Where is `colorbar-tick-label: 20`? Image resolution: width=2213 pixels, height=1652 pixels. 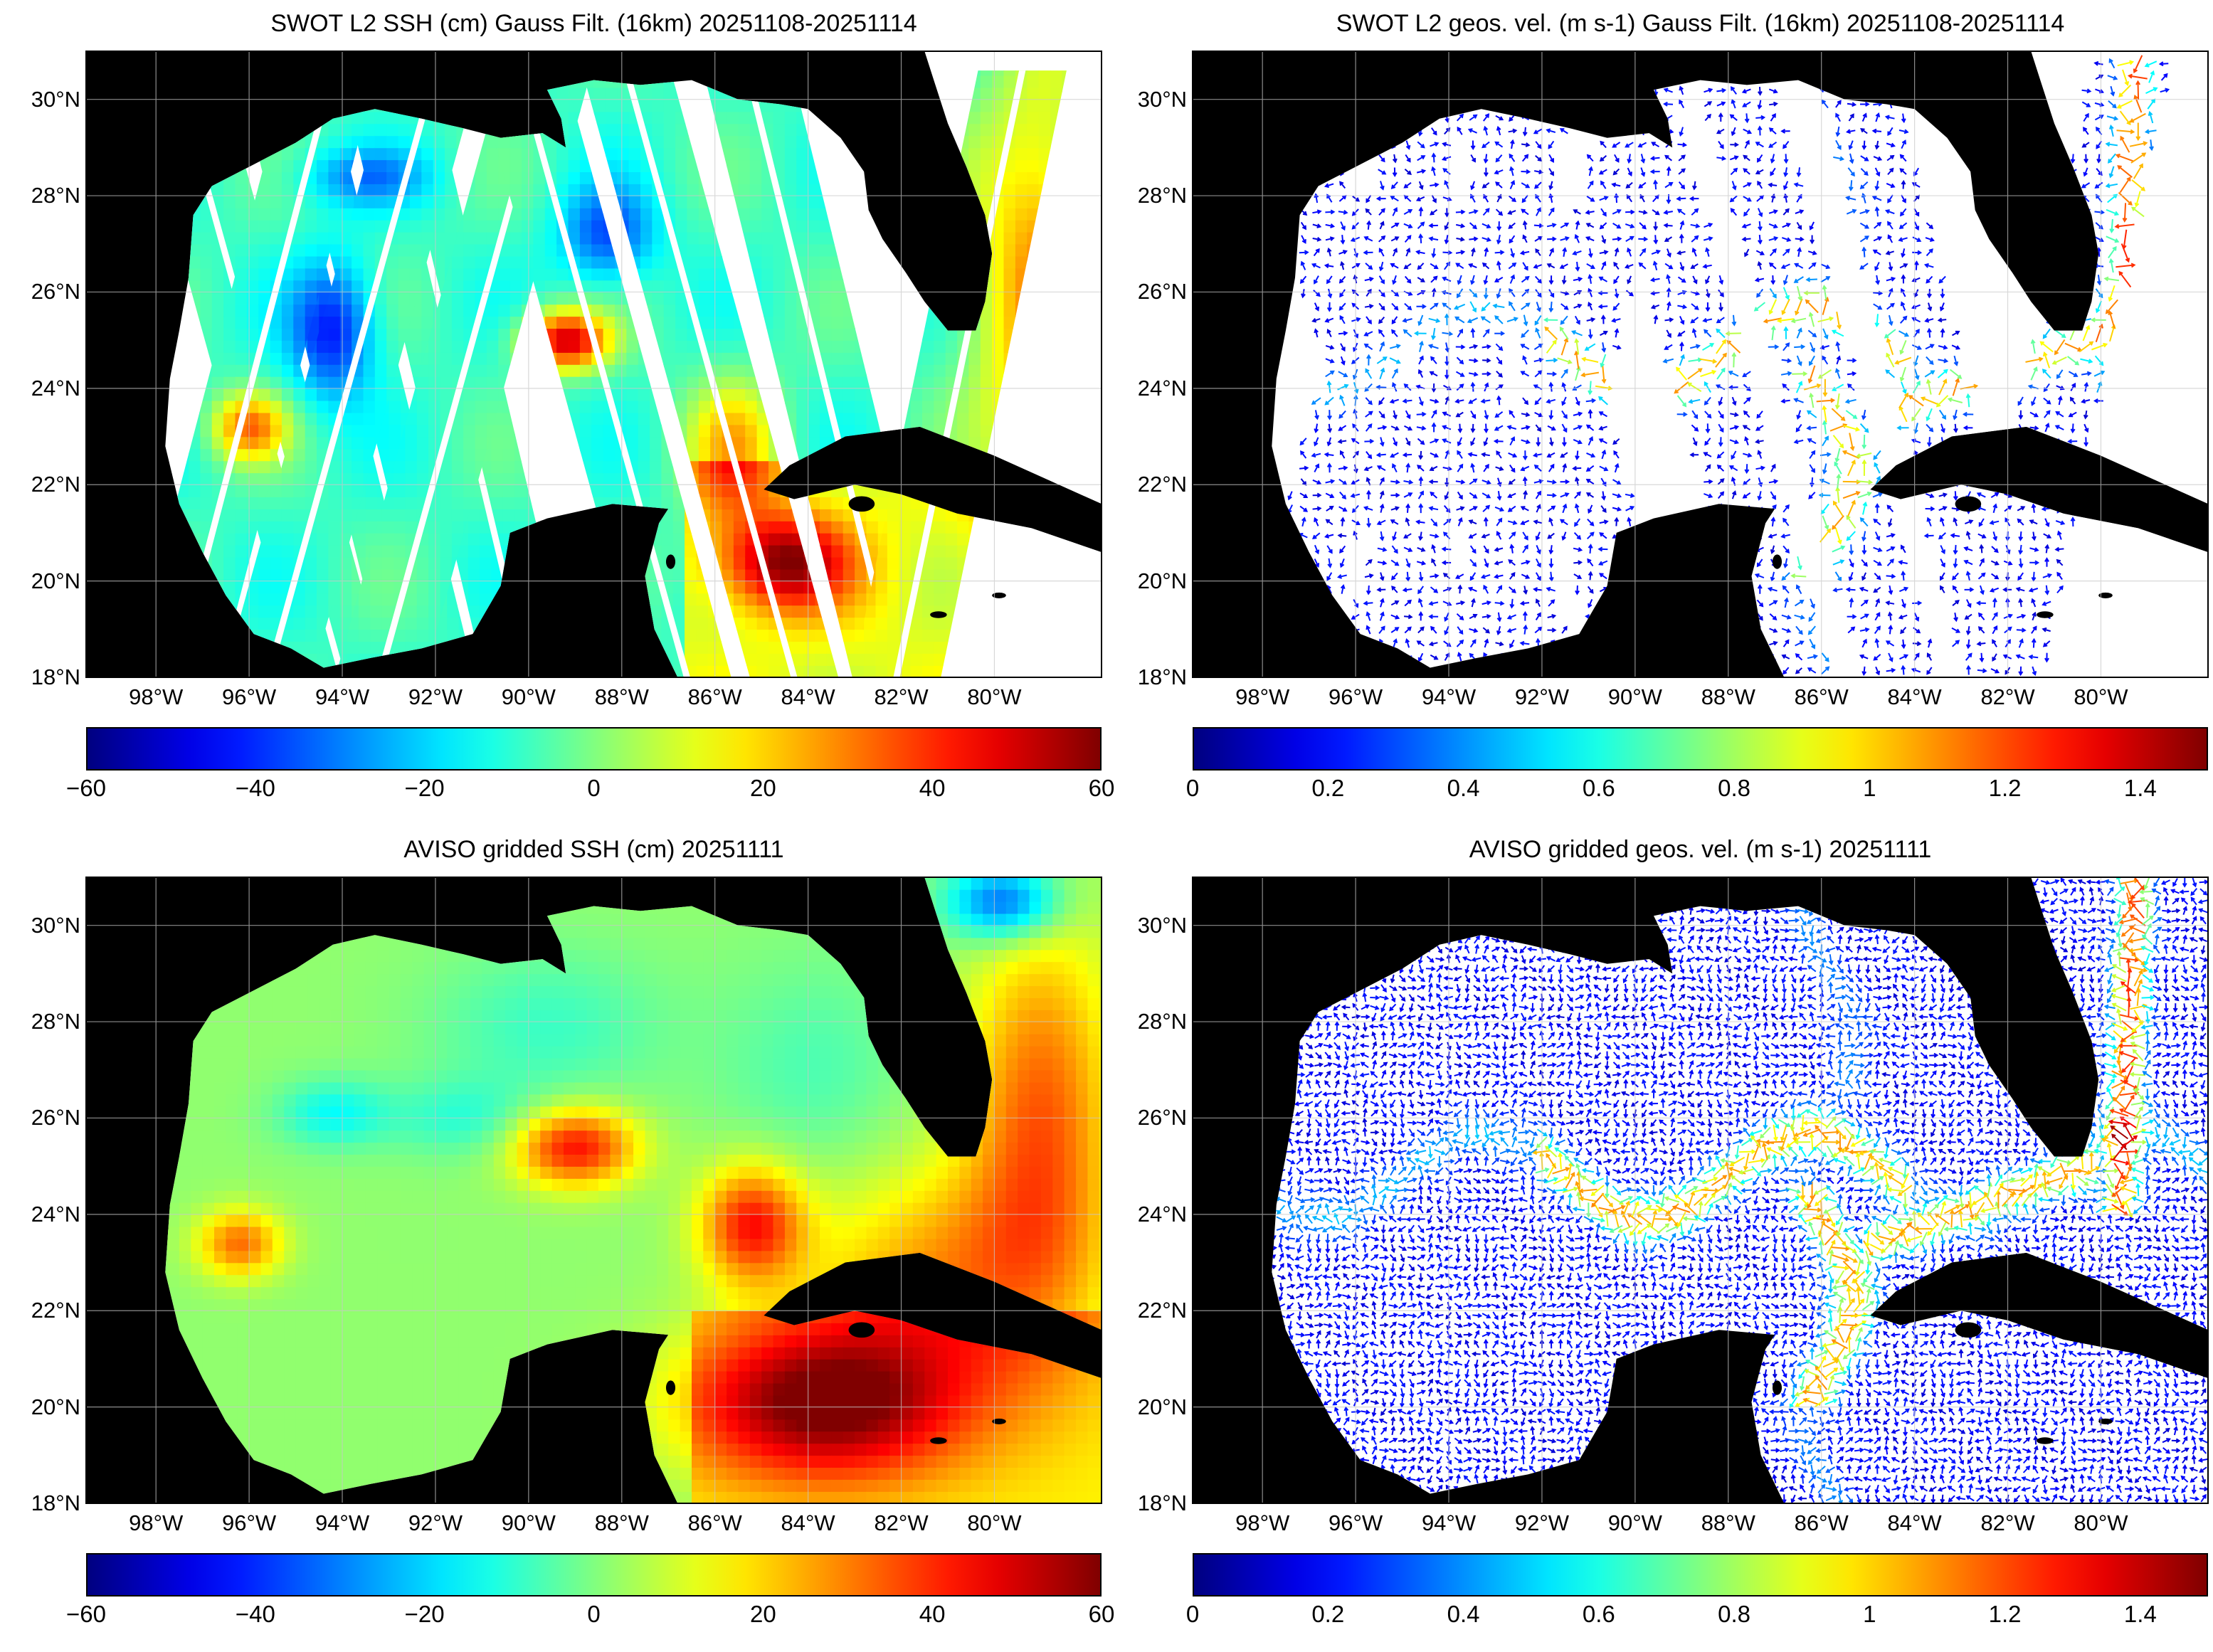 colorbar-tick-label: 20 is located at coordinates (763, 788).